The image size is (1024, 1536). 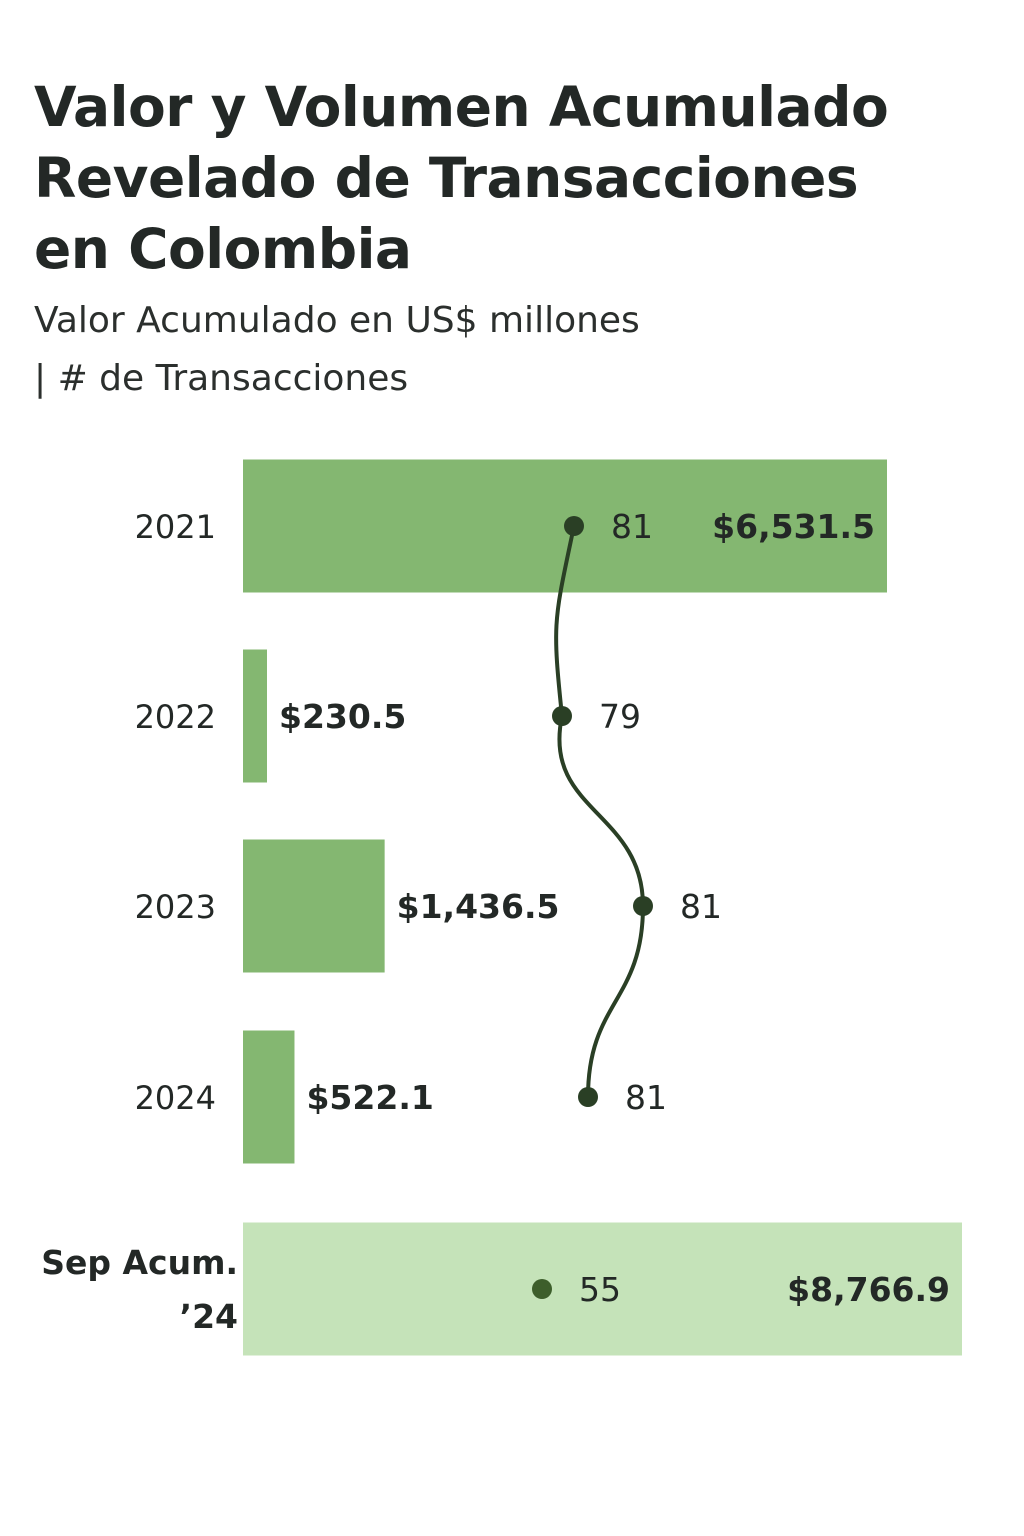 What do you see at coordinates (369, 1097) in the screenshot?
I see `value-label: $522.1` at bounding box center [369, 1097].